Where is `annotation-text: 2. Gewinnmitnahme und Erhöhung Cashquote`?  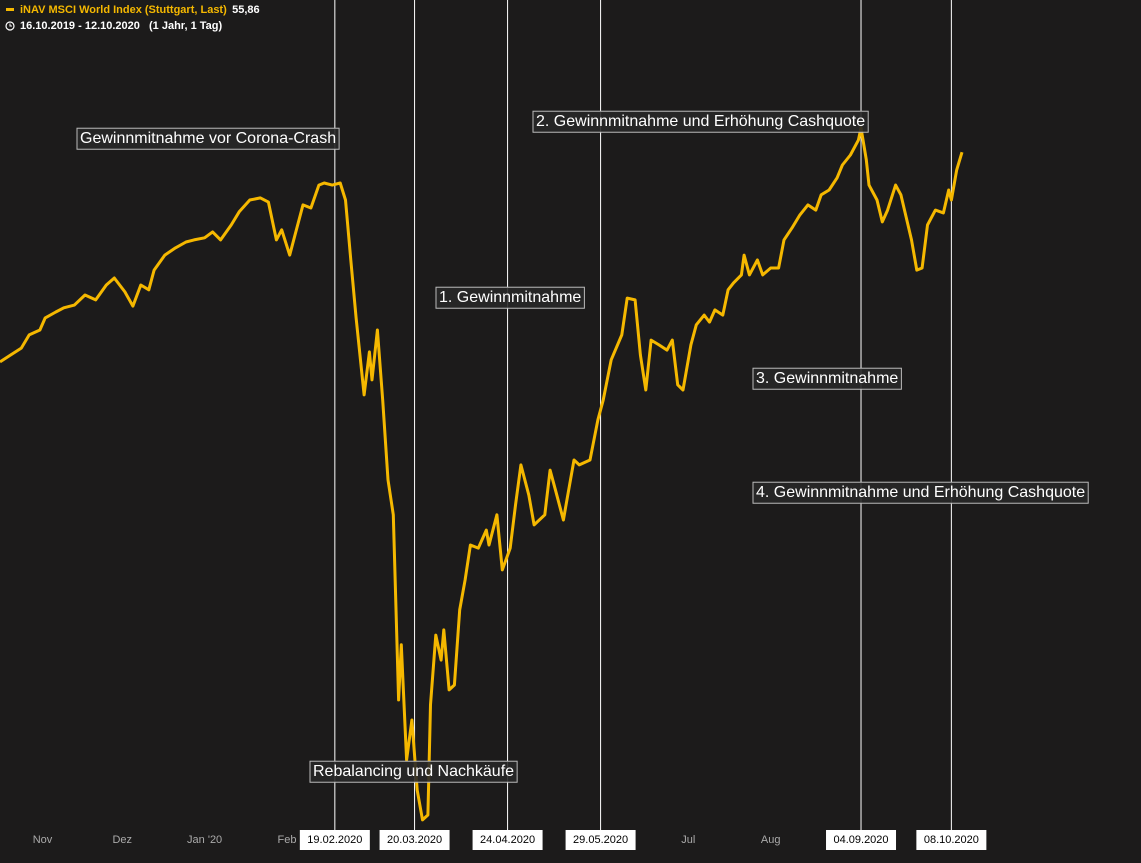 annotation-text: 2. Gewinnmitnahme und Erhöhung Cashquote is located at coordinates (700, 121).